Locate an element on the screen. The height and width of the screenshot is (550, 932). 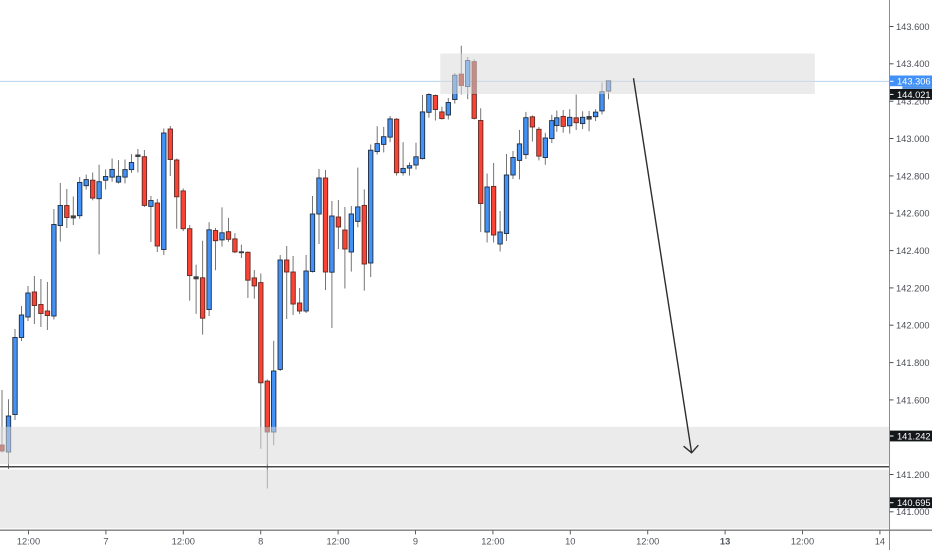
svg-text: 141.242 is located at coordinates (914, 436).